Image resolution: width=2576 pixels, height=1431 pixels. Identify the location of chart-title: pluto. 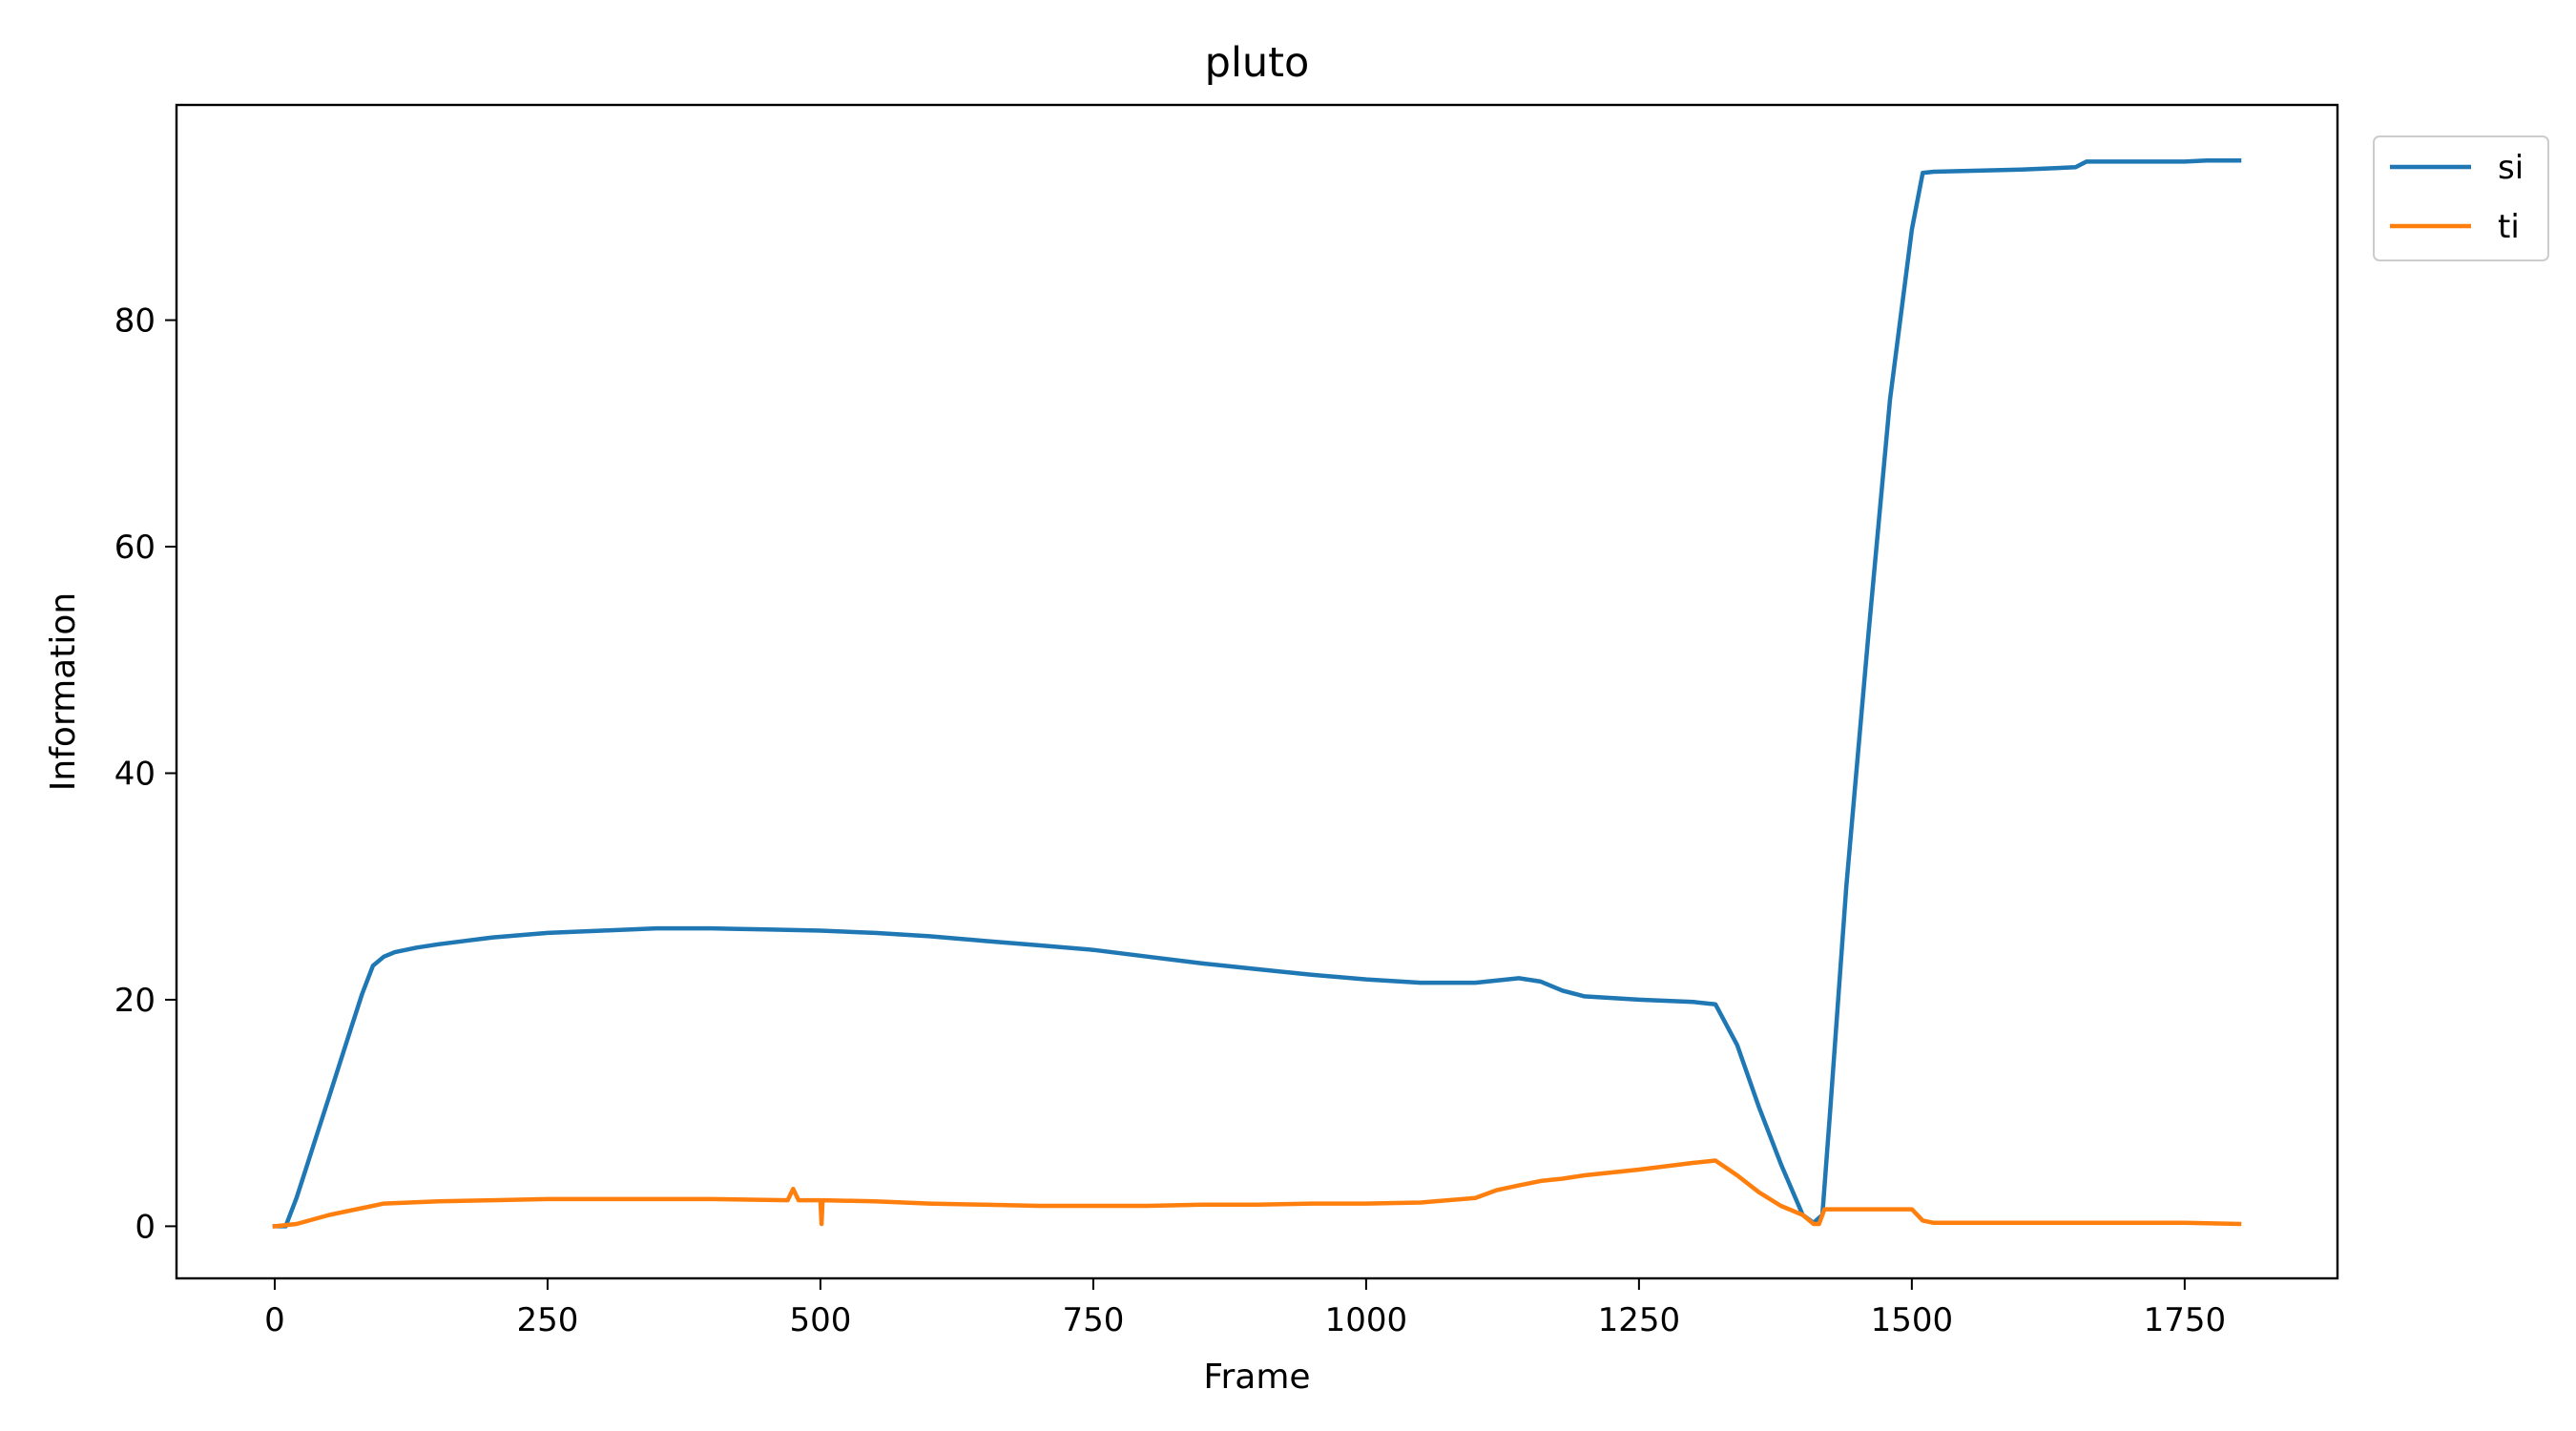
(1257, 63).